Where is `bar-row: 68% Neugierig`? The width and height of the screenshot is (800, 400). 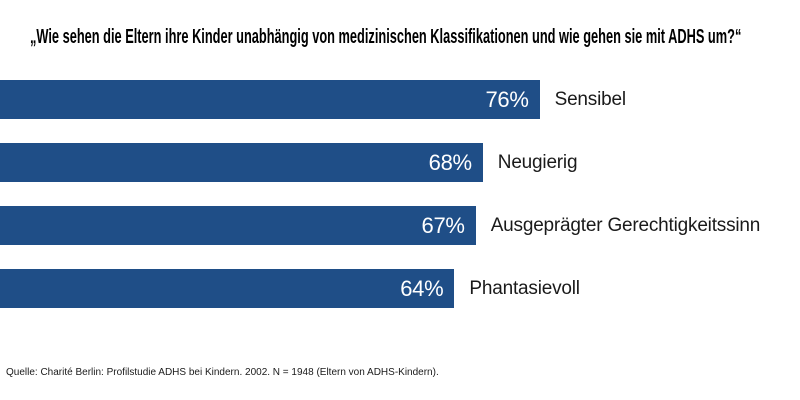 bar-row: 68% Neugierig is located at coordinates (355, 162).